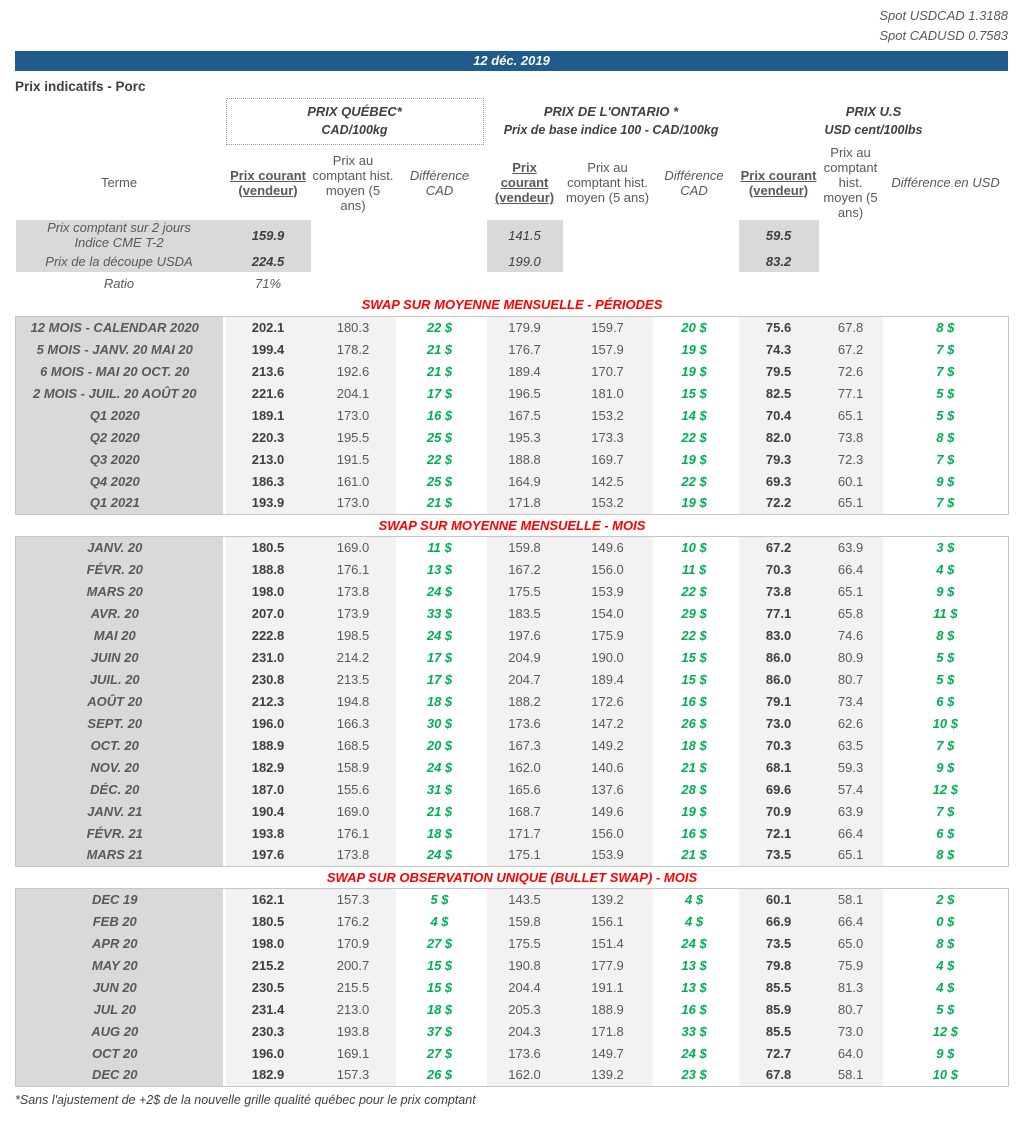 The image size is (1024, 1133). Describe the element at coordinates (439, 613) in the screenshot. I see `cell-quebec-diff: 33 $` at that location.